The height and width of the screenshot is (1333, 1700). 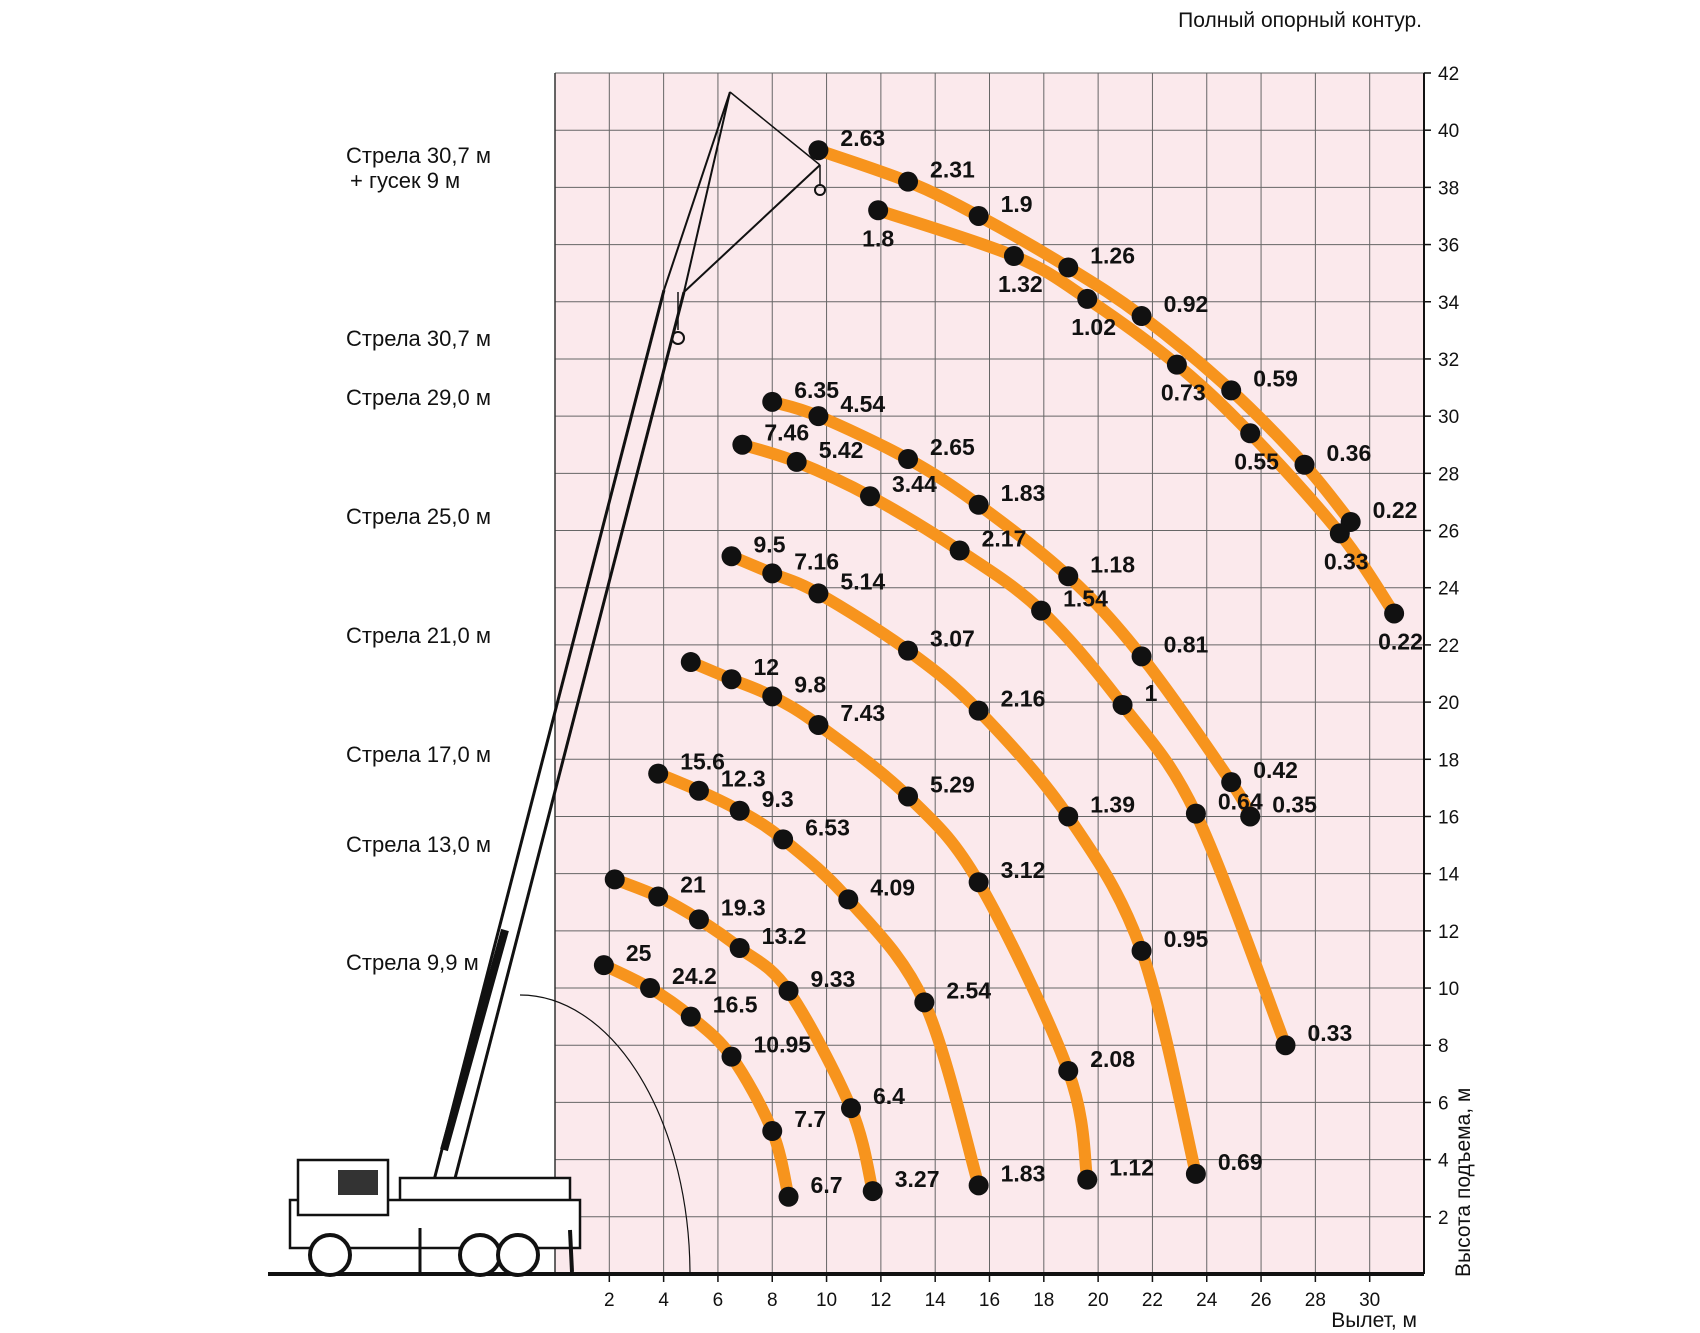 What do you see at coordinates (1240, 1162) in the screenshot?
I see `load-value-label: 0.69` at bounding box center [1240, 1162].